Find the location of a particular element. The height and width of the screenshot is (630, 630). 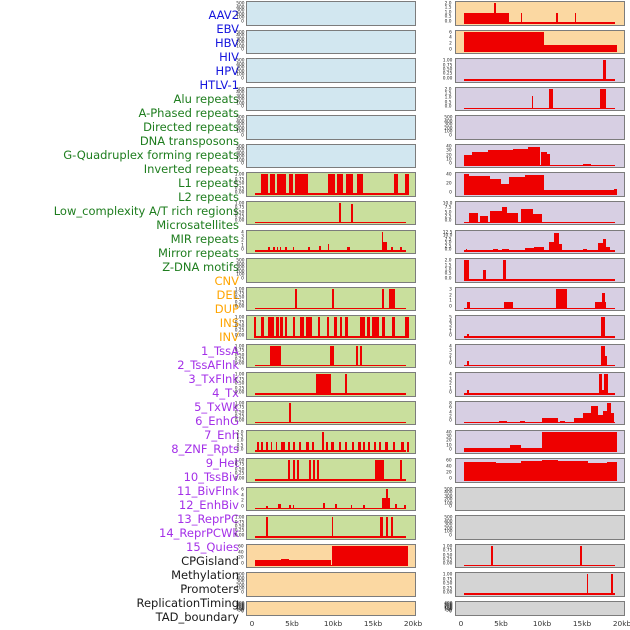

y-tick-label: 0.50 is located at coordinates (447, 69).